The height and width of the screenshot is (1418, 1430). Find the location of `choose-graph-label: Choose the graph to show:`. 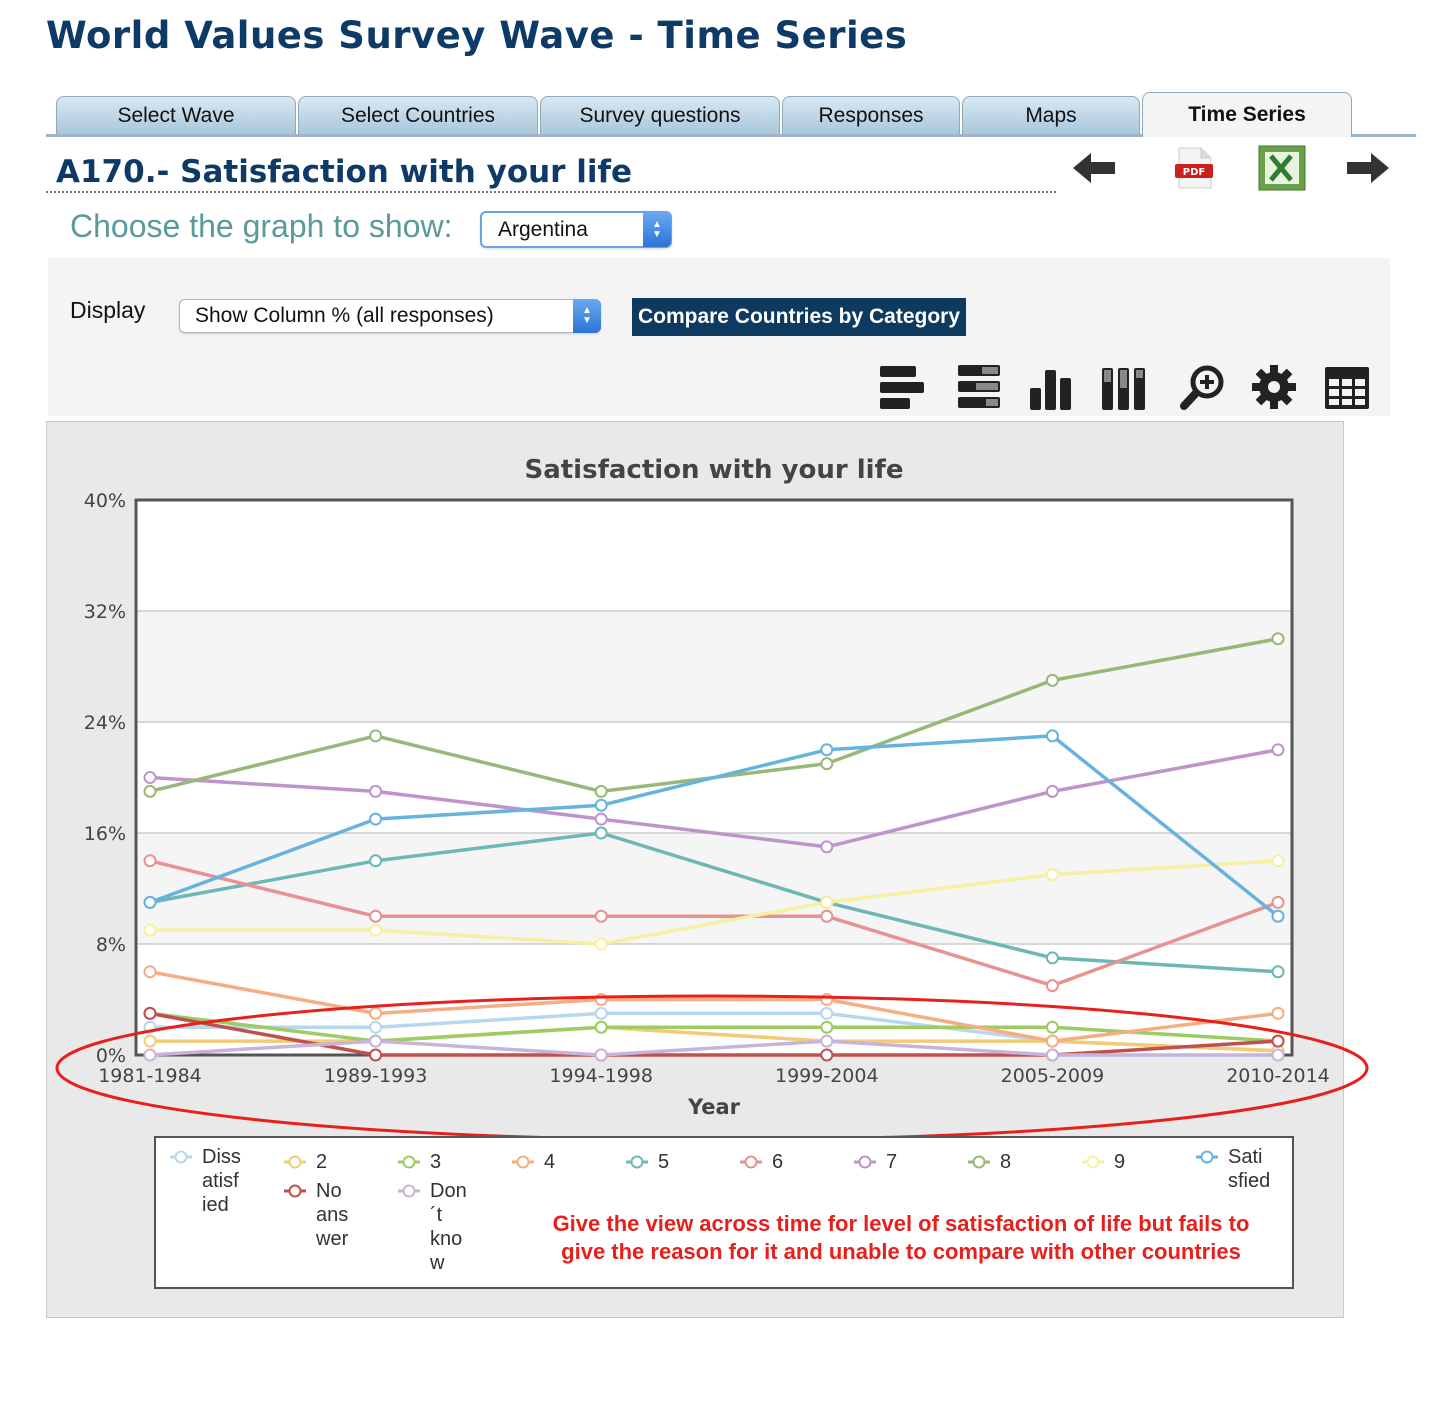

choose-graph-label: Choose the graph to show: is located at coordinates (261, 226).